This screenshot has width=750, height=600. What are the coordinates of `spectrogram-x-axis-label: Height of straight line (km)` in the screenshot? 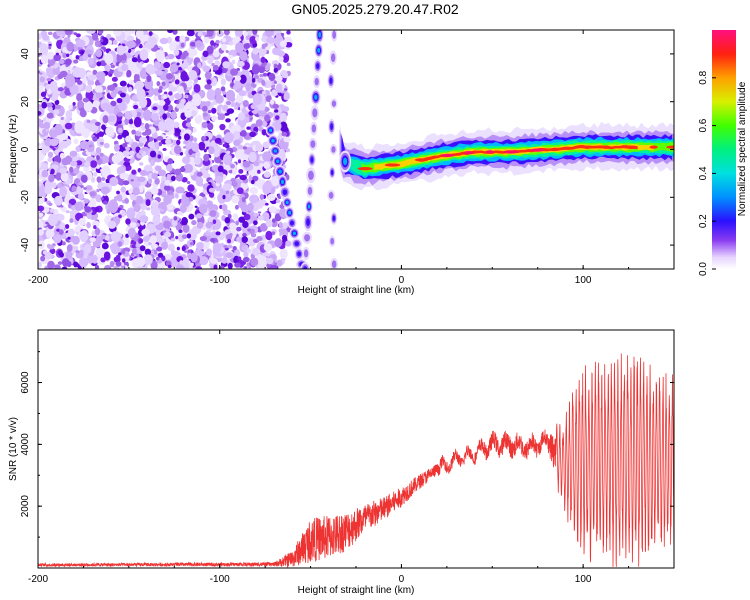 It's located at (356, 290).